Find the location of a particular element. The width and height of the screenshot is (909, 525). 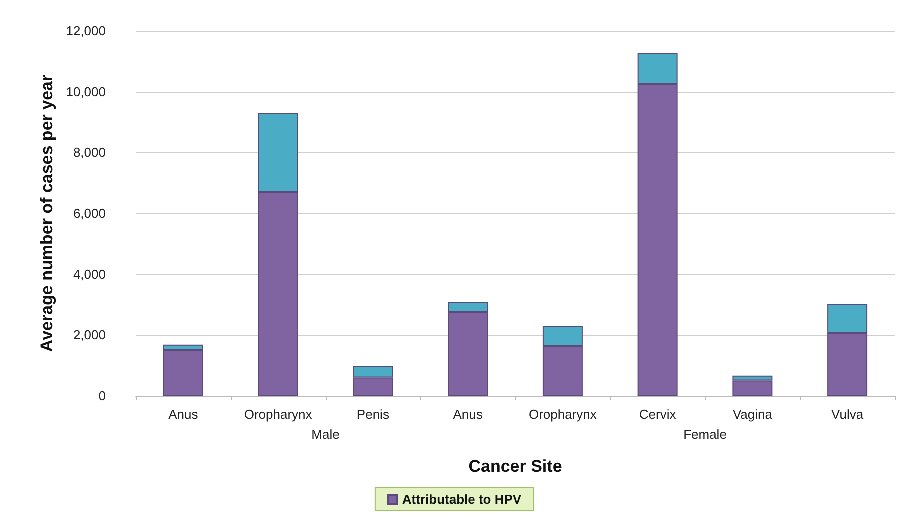

y-tick-label: 8,000 is located at coordinates (89, 152).